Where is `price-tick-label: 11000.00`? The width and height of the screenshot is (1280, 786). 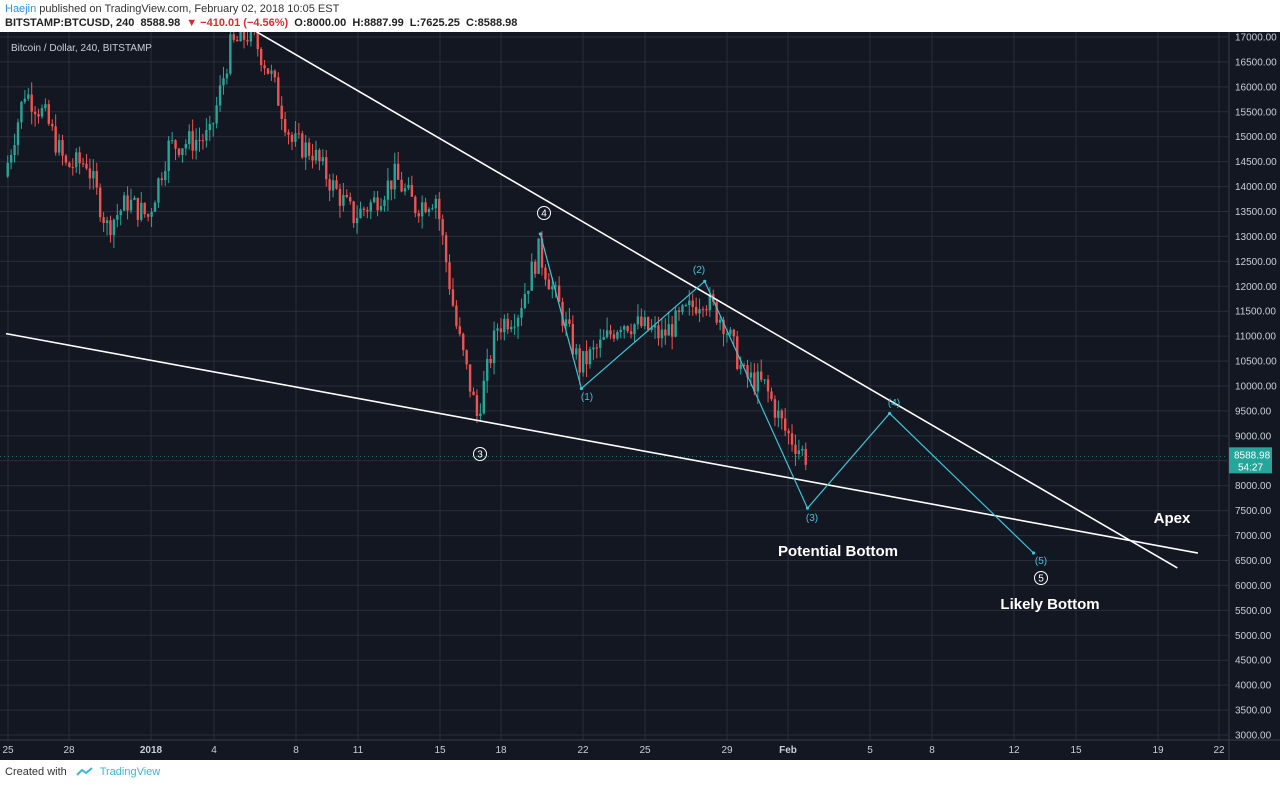 price-tick-label: 11000.00 is located at coordinates (1255, 337).